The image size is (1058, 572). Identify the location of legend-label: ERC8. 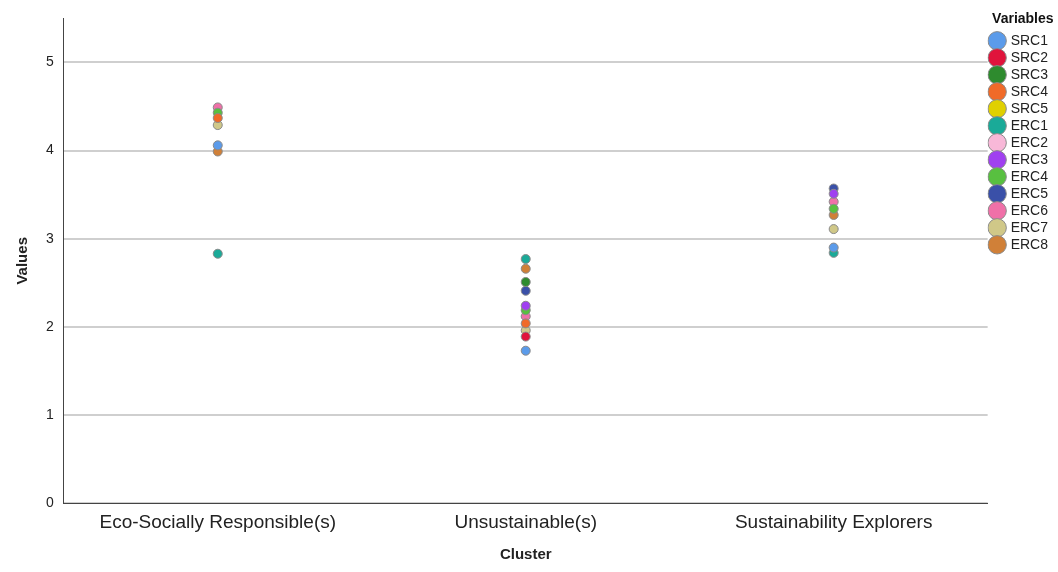
(1029, 243).